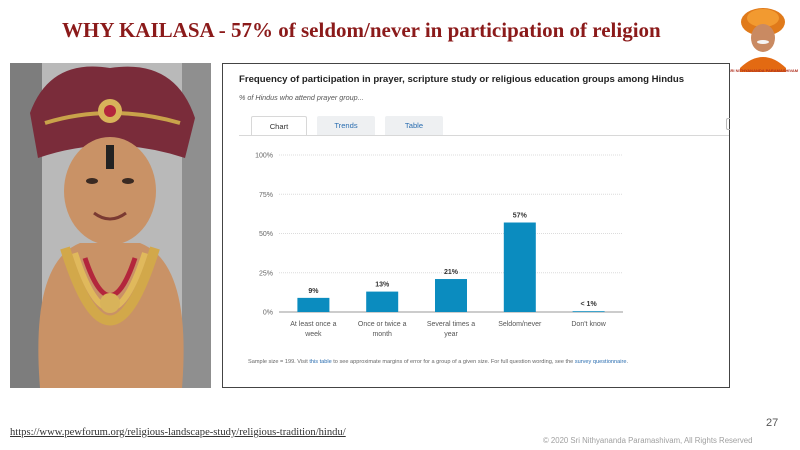  Describe the element at coordinates (266, 273) in the screenshot. I see `y-tick-label: 25%` at that location.